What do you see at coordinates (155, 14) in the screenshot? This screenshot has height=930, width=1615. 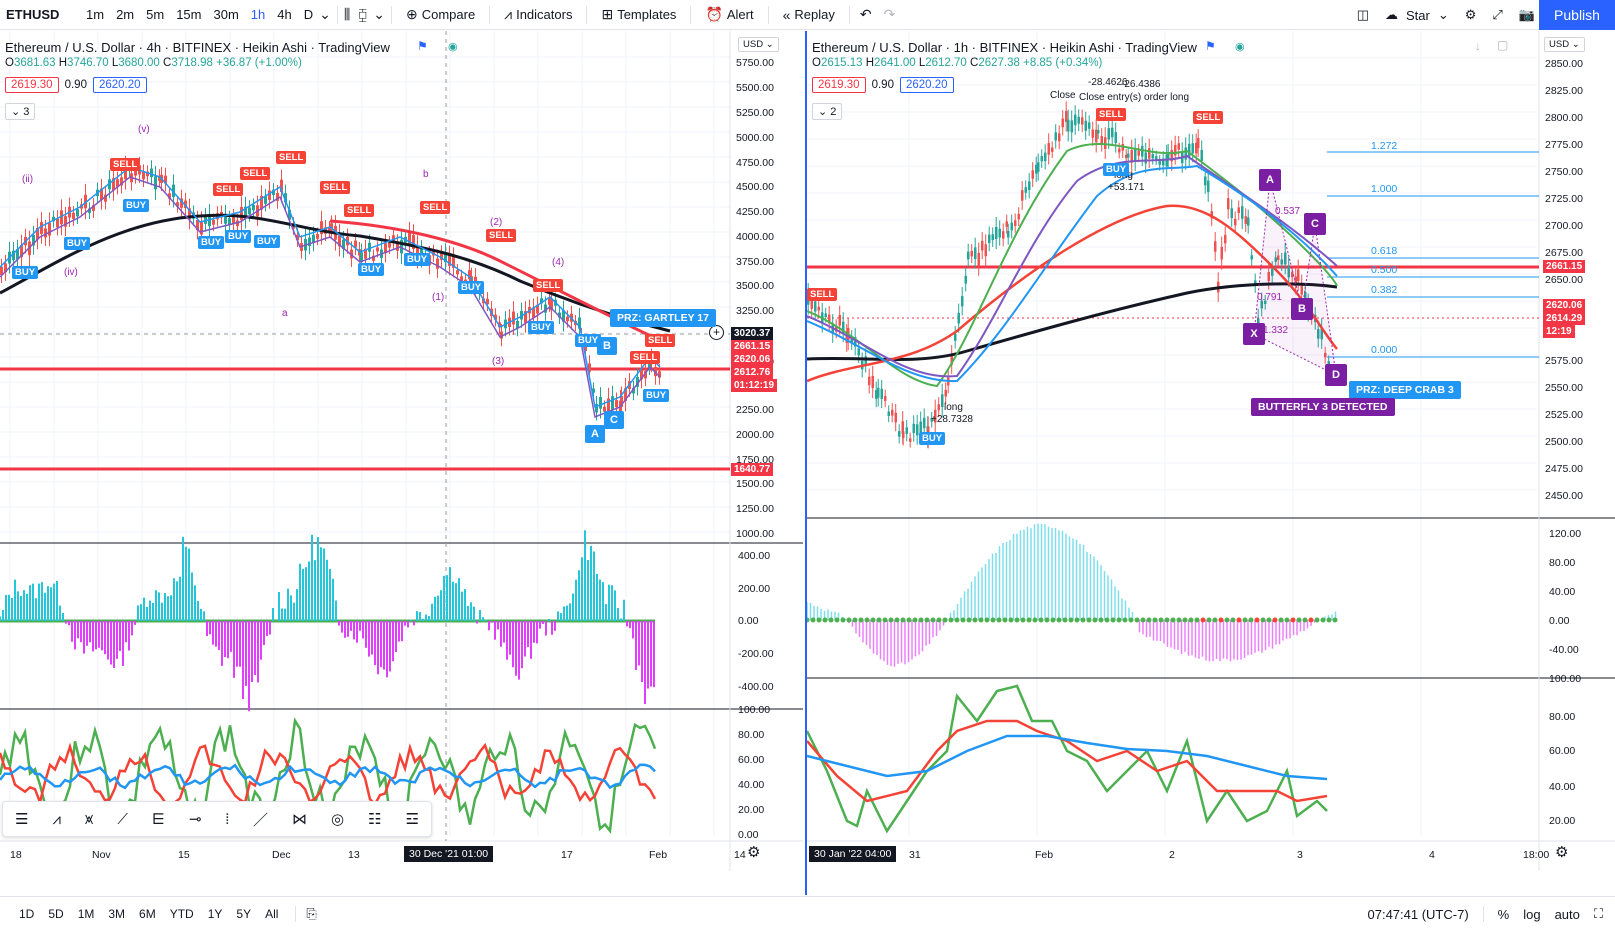 I see `timeframe-5m: 5m` at bounding box center [155, 14].